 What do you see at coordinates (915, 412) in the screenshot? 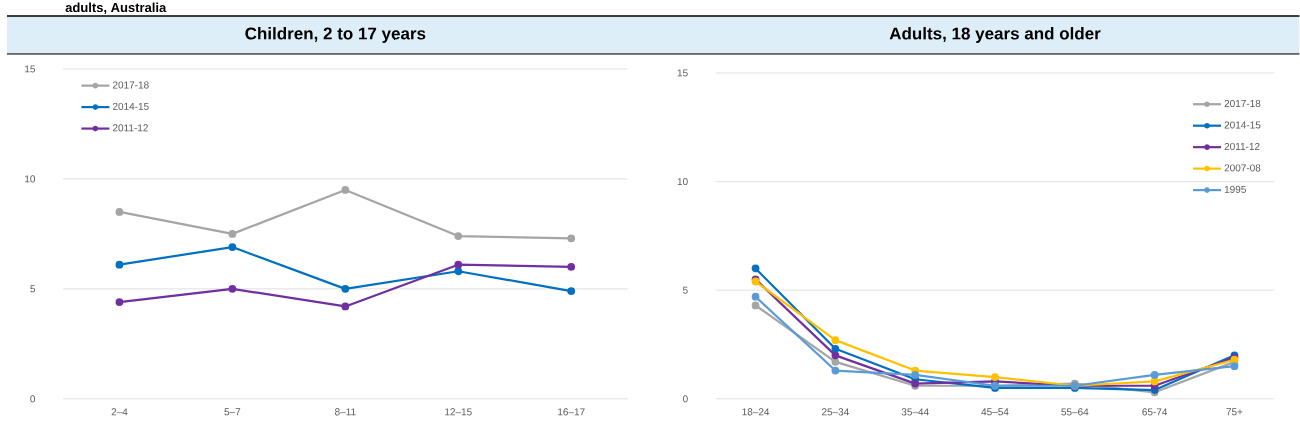
I see `x-tick-label: 35–44` at bounding box center [915, 412].